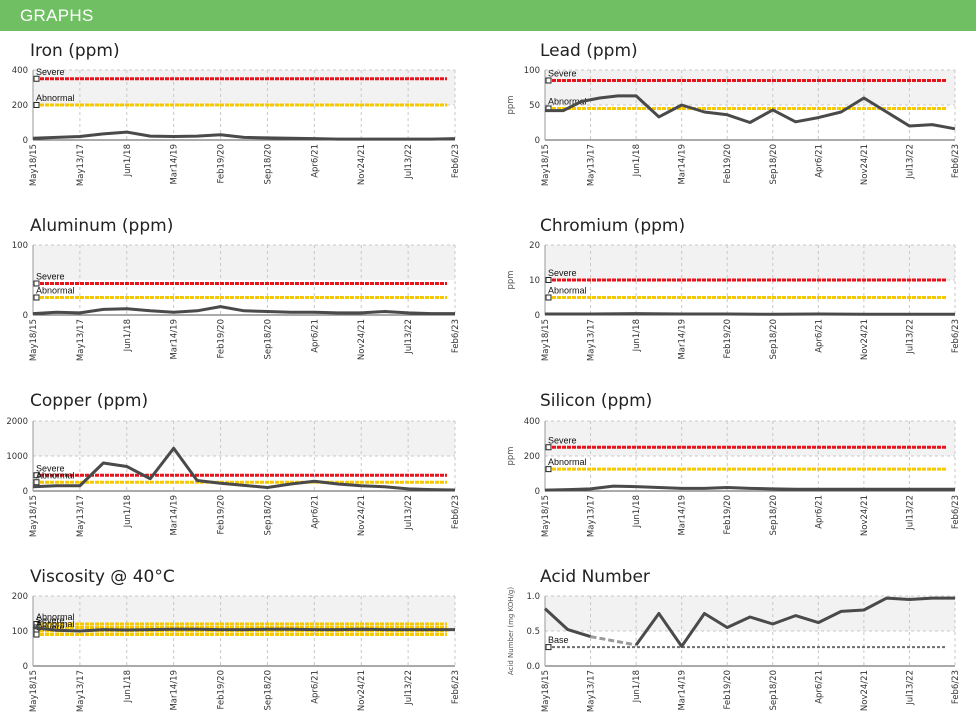 The width and height of the screenshot is (976, 724). What do you see at coordinates (75, 51) in the screenshot?
I see `iron-chart-title: Iron (ppm)` at bounding box center [75, 51].